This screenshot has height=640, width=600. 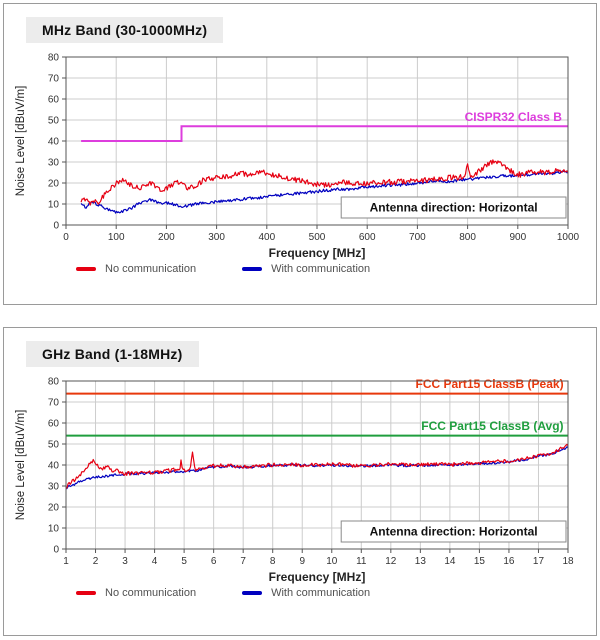 What do you see at coordinates (125, 30) in the screenshot?
I see `mhz-band-panel-title: MHz Band (30-1000MHz)` at bounding box center [125, 30].